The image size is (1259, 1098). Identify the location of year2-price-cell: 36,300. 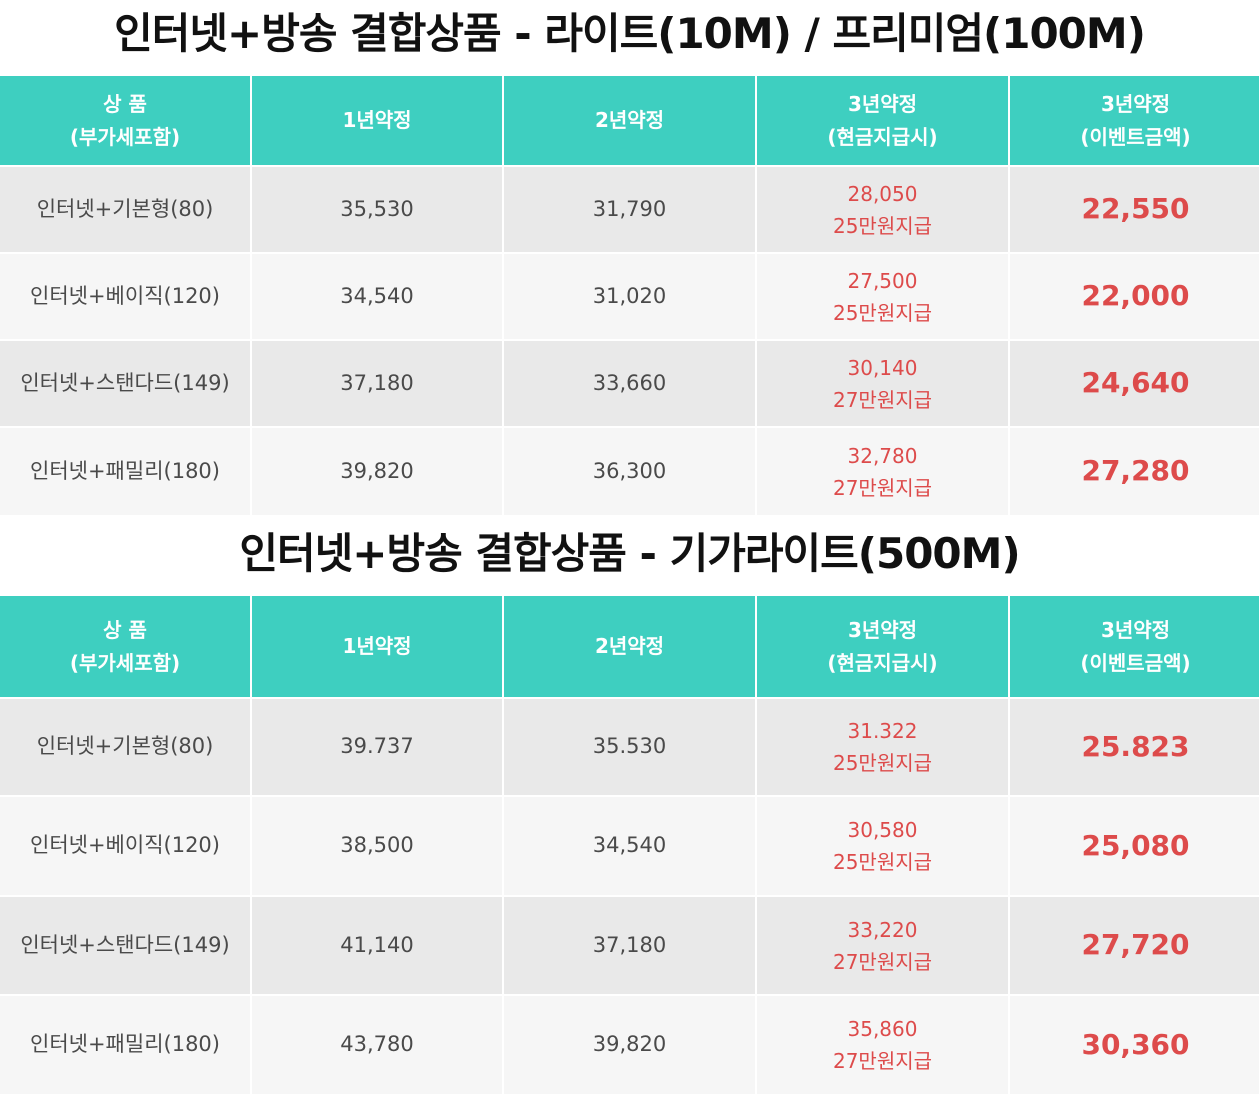
(629, 471).